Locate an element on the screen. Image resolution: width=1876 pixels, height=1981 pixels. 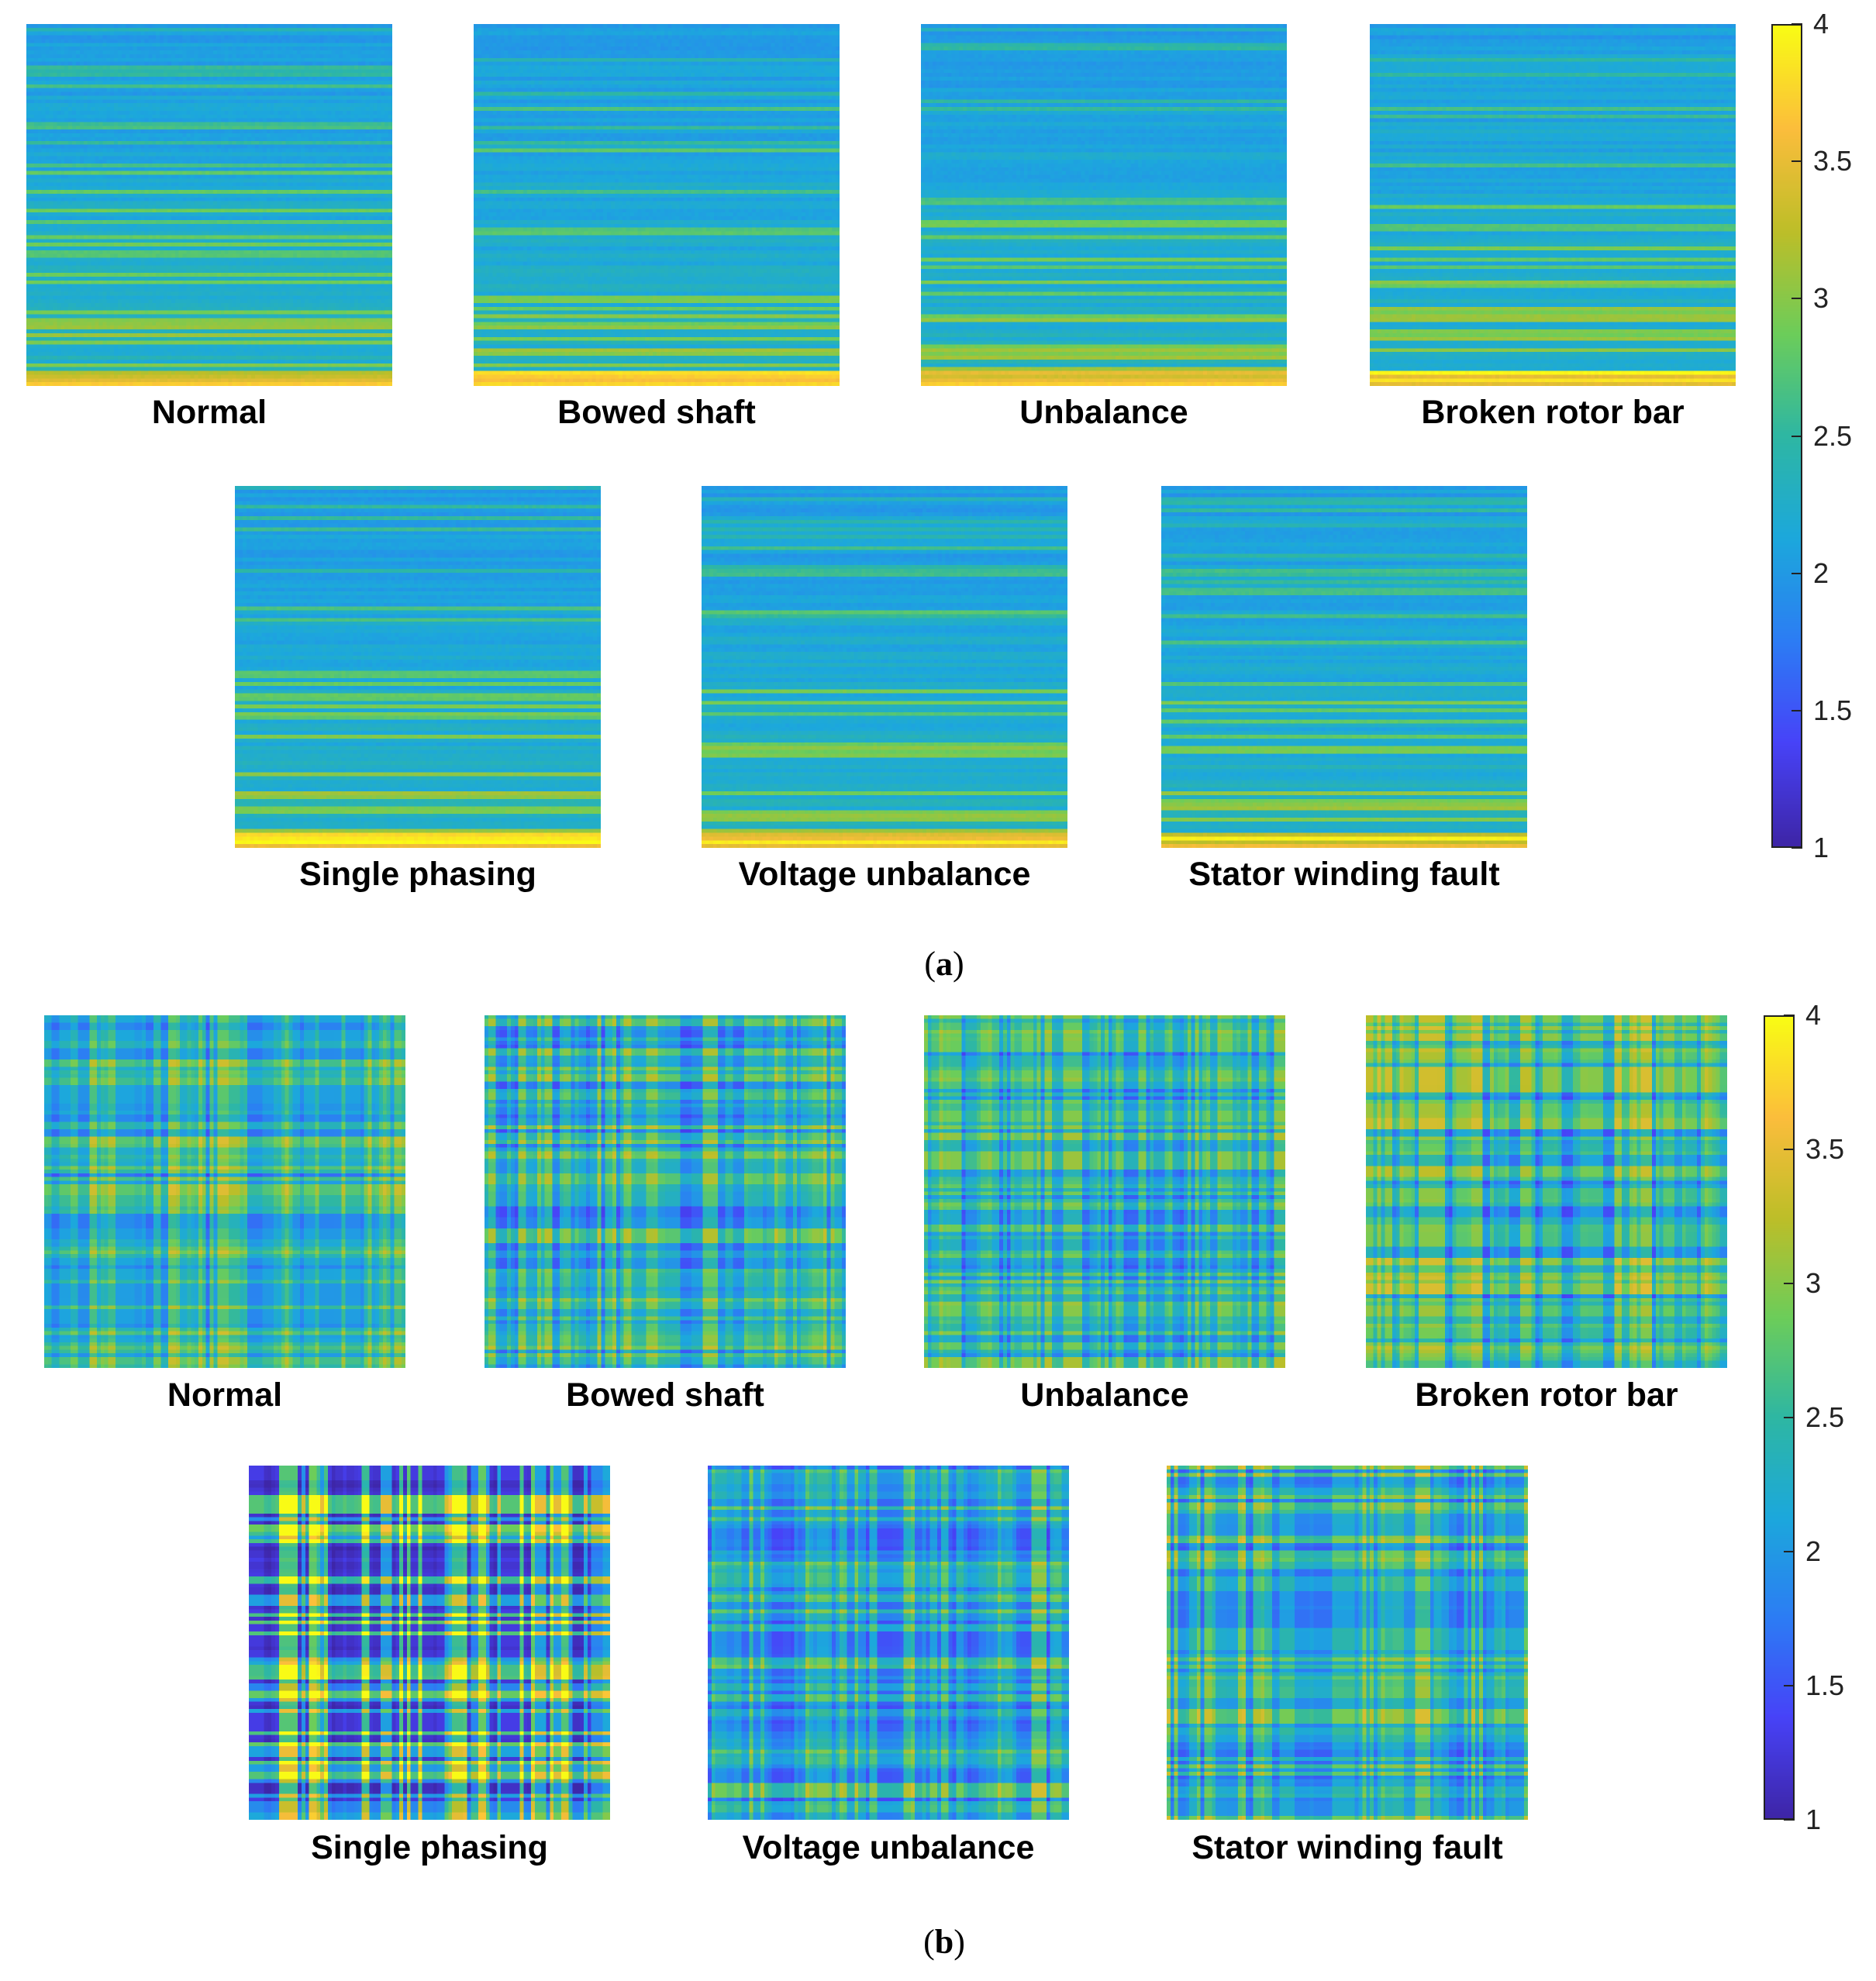
panel-caption-b: (b) is located at coordinates (944, 1942).